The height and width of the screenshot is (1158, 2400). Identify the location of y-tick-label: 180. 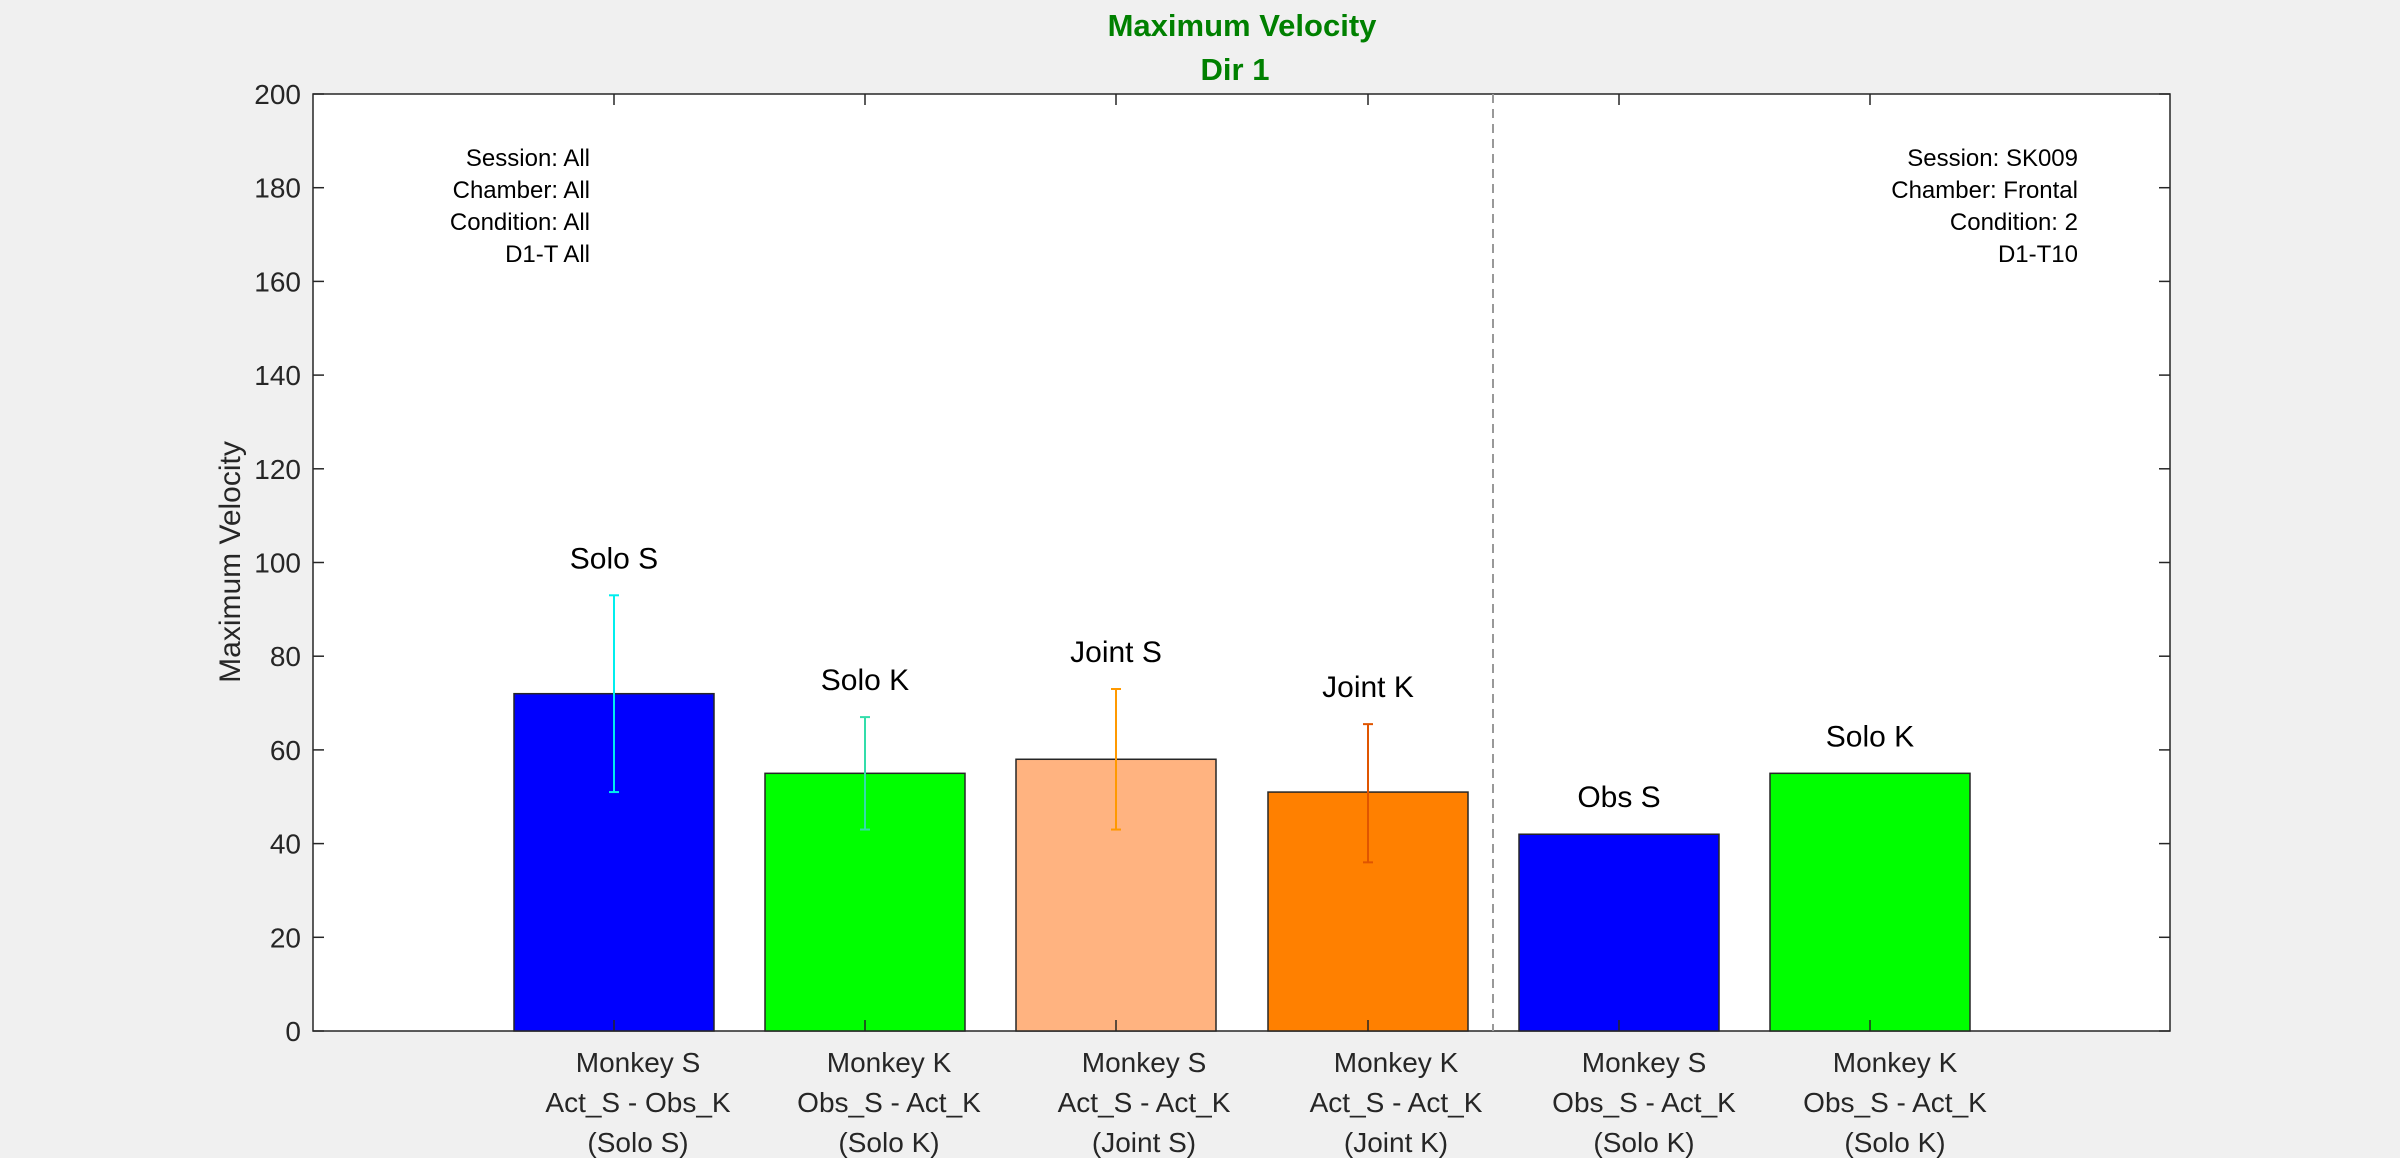
(277, 188).